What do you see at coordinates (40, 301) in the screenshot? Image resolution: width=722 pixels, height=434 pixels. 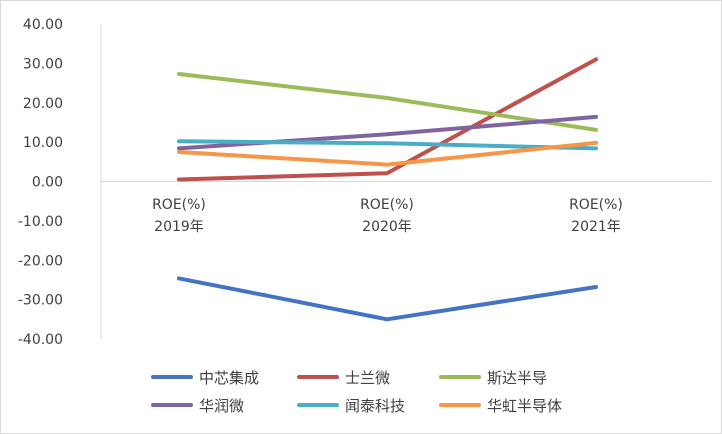 I see `y-tick-label: -30.00` at bounding box center [40, 301].